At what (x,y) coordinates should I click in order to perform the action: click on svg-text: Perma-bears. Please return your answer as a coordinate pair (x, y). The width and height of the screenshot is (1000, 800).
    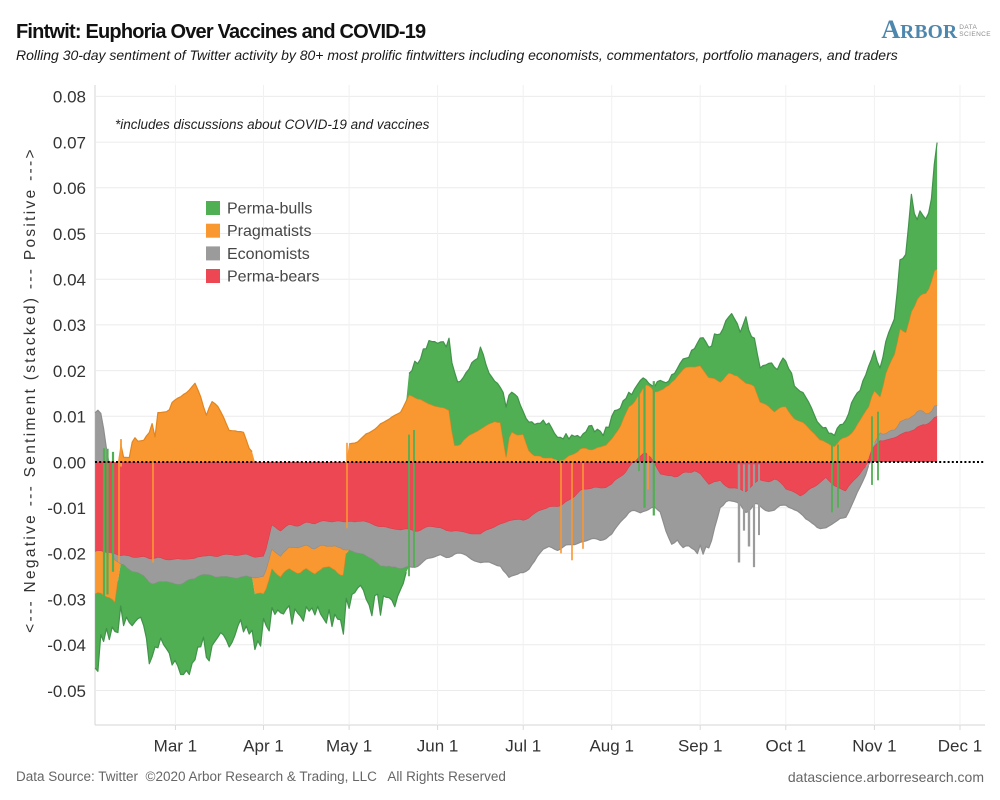
    Looking at the image, I should click on (273, 277).